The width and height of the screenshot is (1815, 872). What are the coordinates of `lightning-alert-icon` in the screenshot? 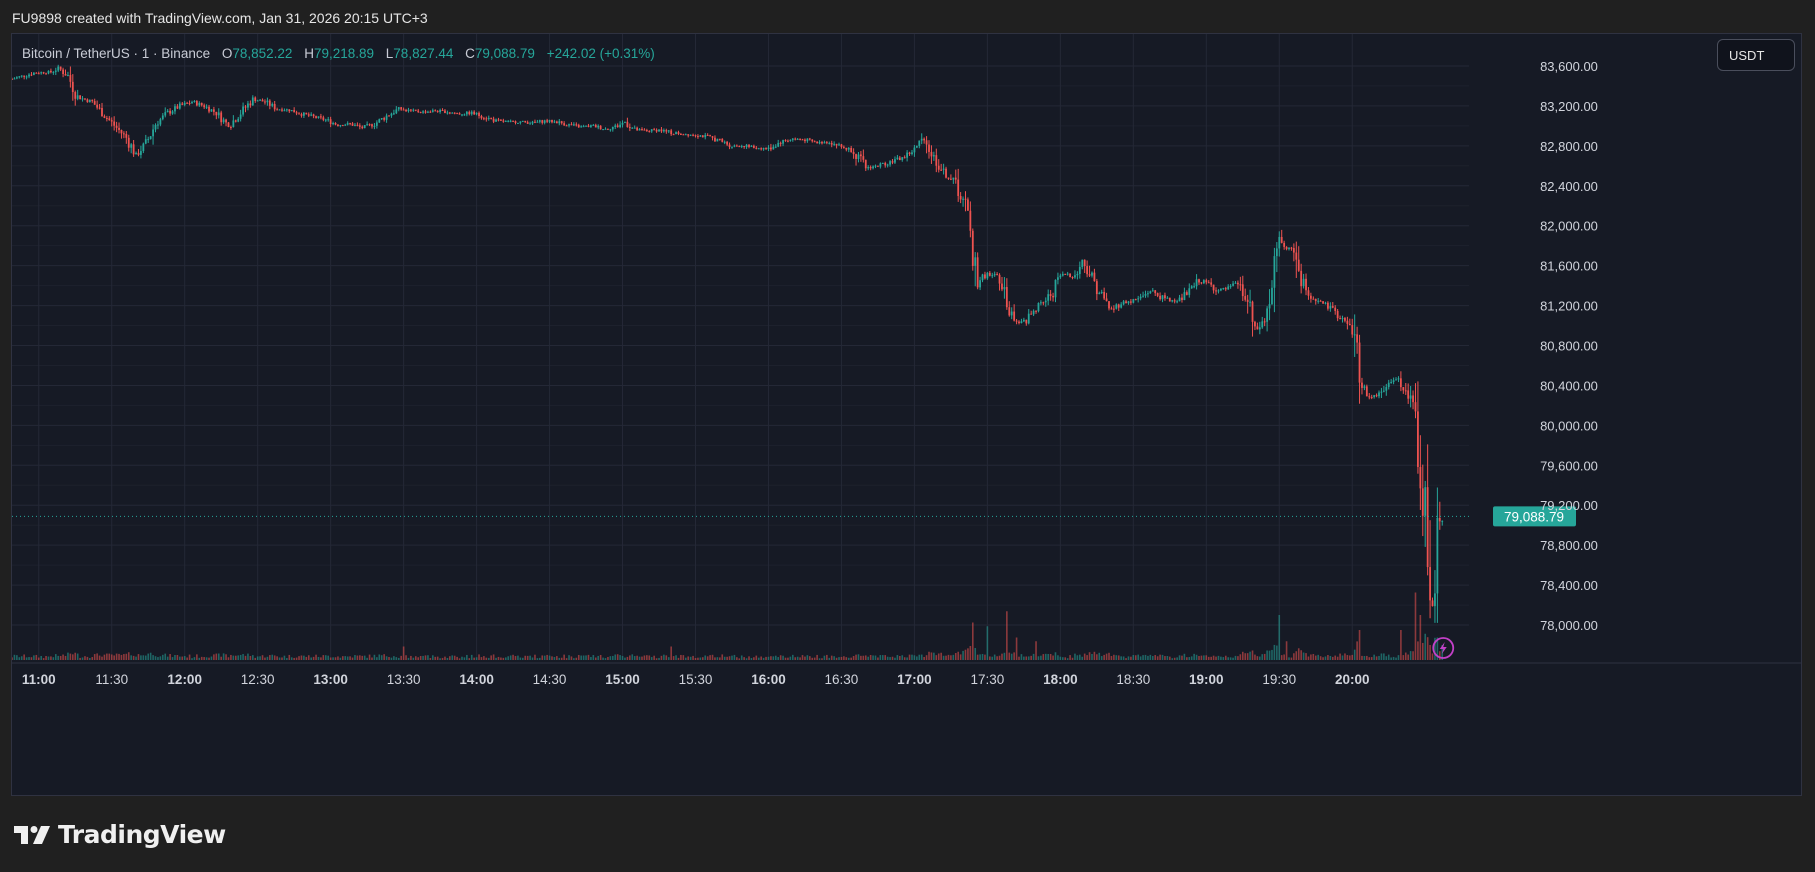 It's located at (1443, 648).